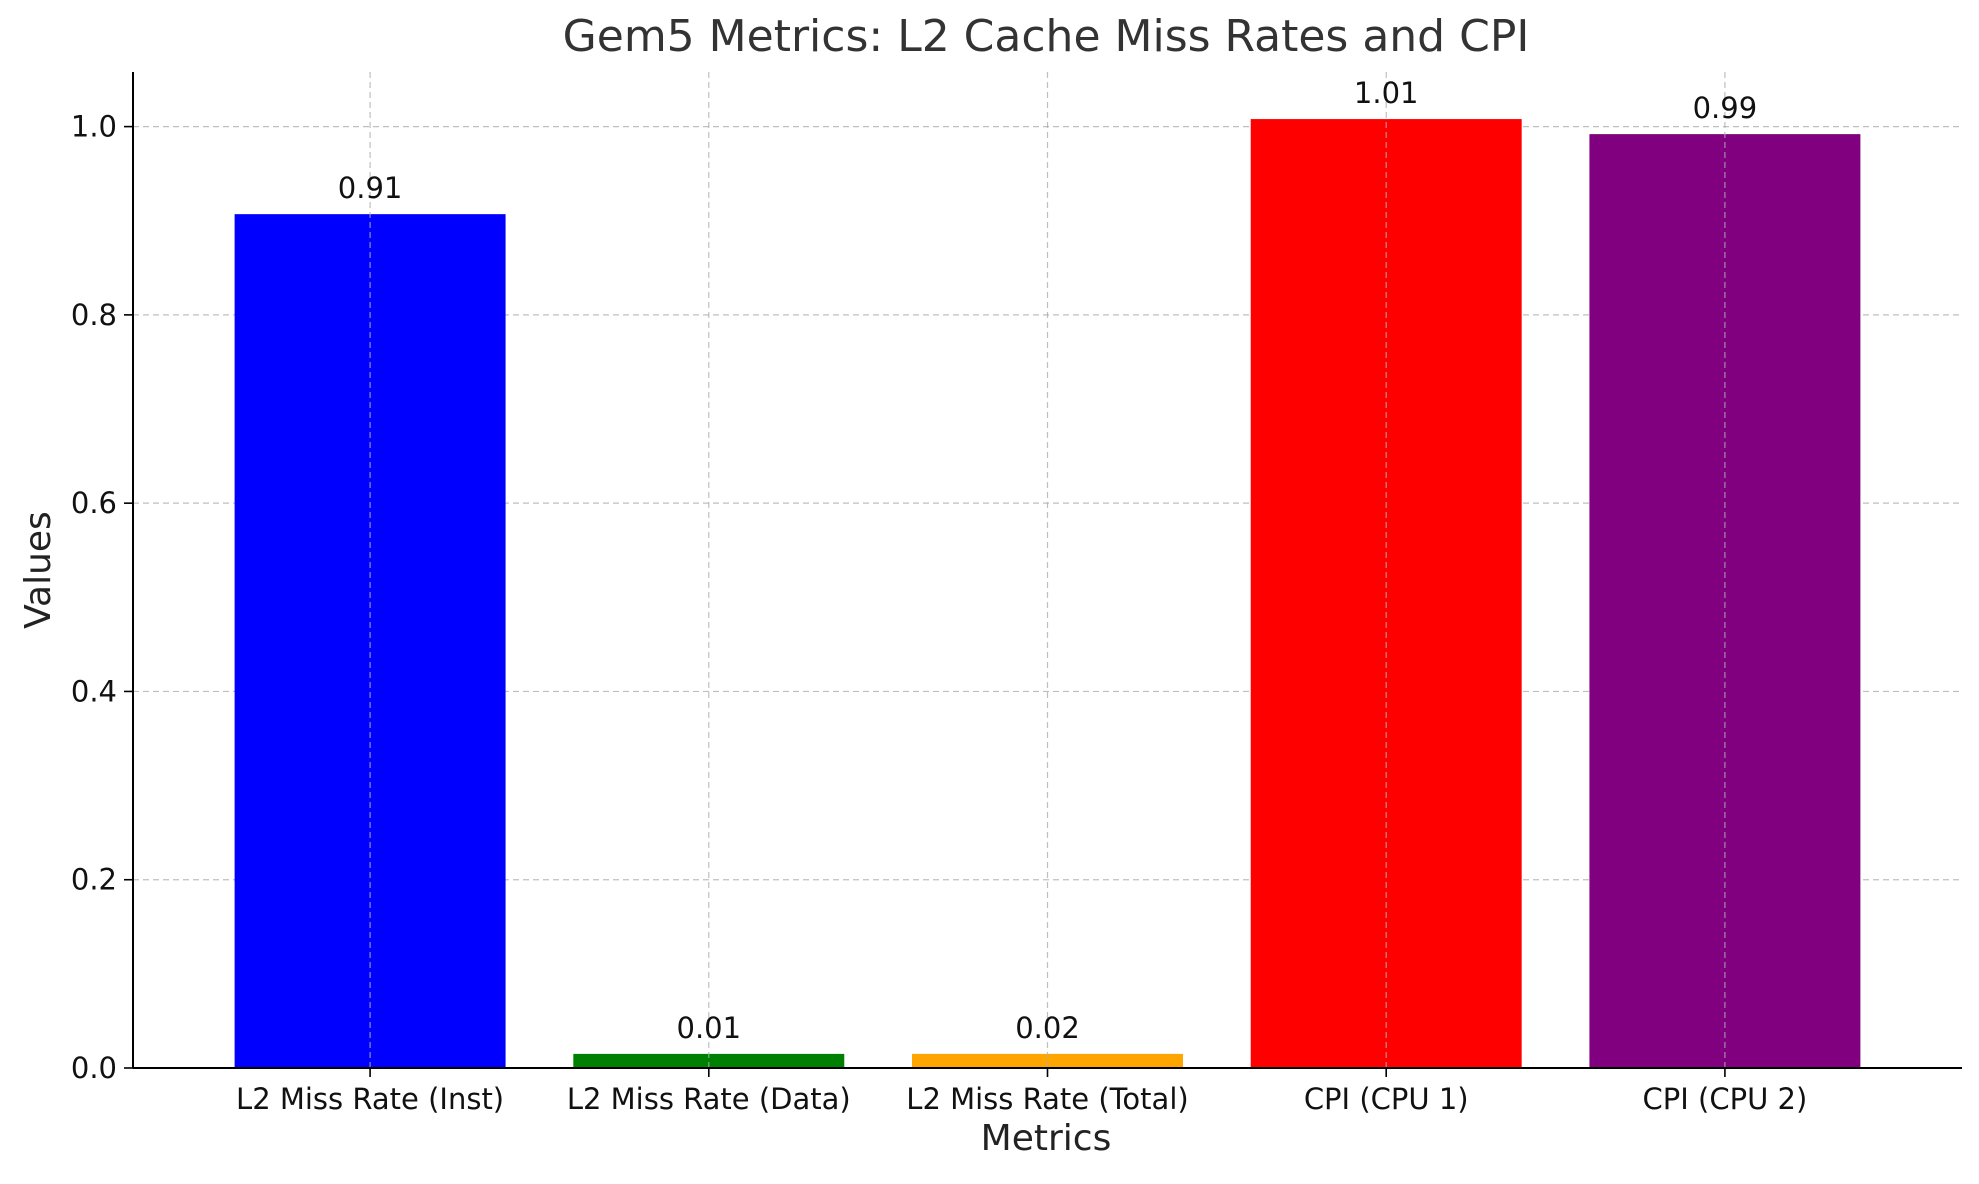  I want to click on bar-value-label: 0.99, so click(1725, 108).